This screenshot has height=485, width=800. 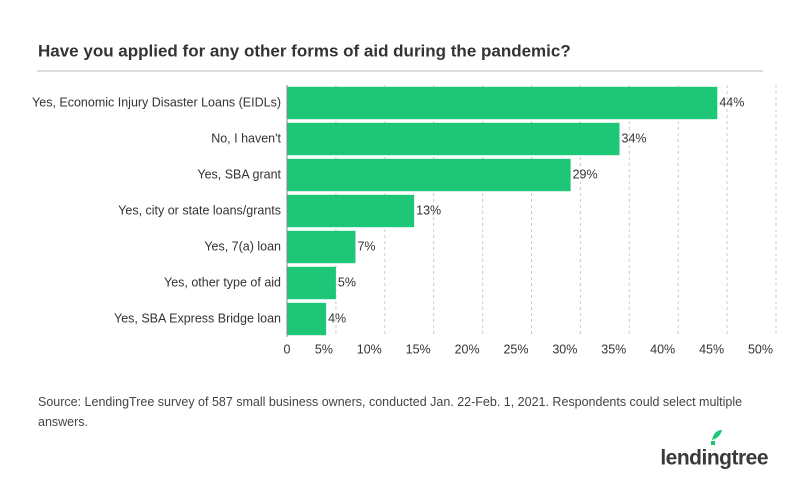 What do you see at coordinates (222, 282) in the screenshot?
I see `y-tick-label: Yes, other type of aid` at bounding box center [222, 282].